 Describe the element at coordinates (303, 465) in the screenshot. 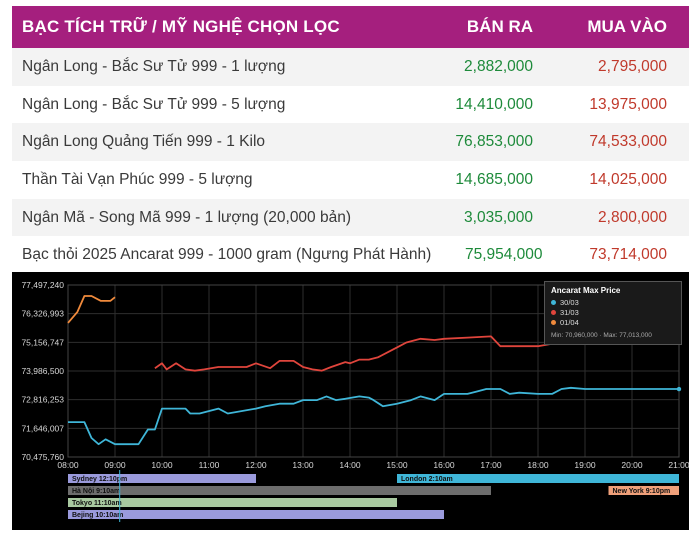

I see `x-tick-label: 13:00` at that location.